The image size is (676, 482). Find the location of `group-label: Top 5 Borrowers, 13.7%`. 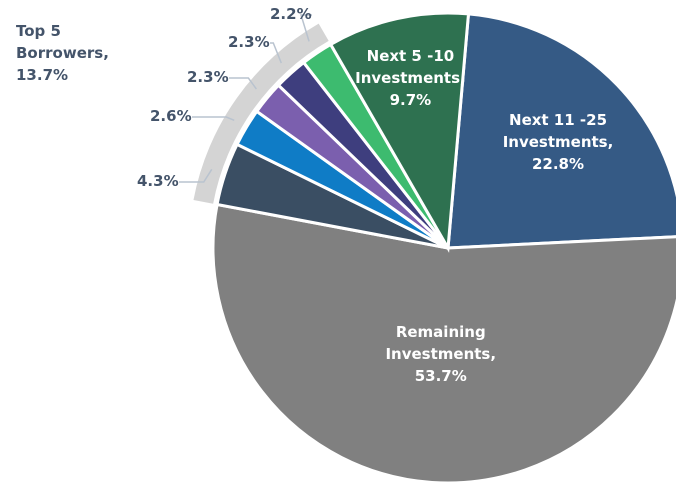

group-label: Top 5 Borrowers, 13.7% is located at coordinates (71, 53).